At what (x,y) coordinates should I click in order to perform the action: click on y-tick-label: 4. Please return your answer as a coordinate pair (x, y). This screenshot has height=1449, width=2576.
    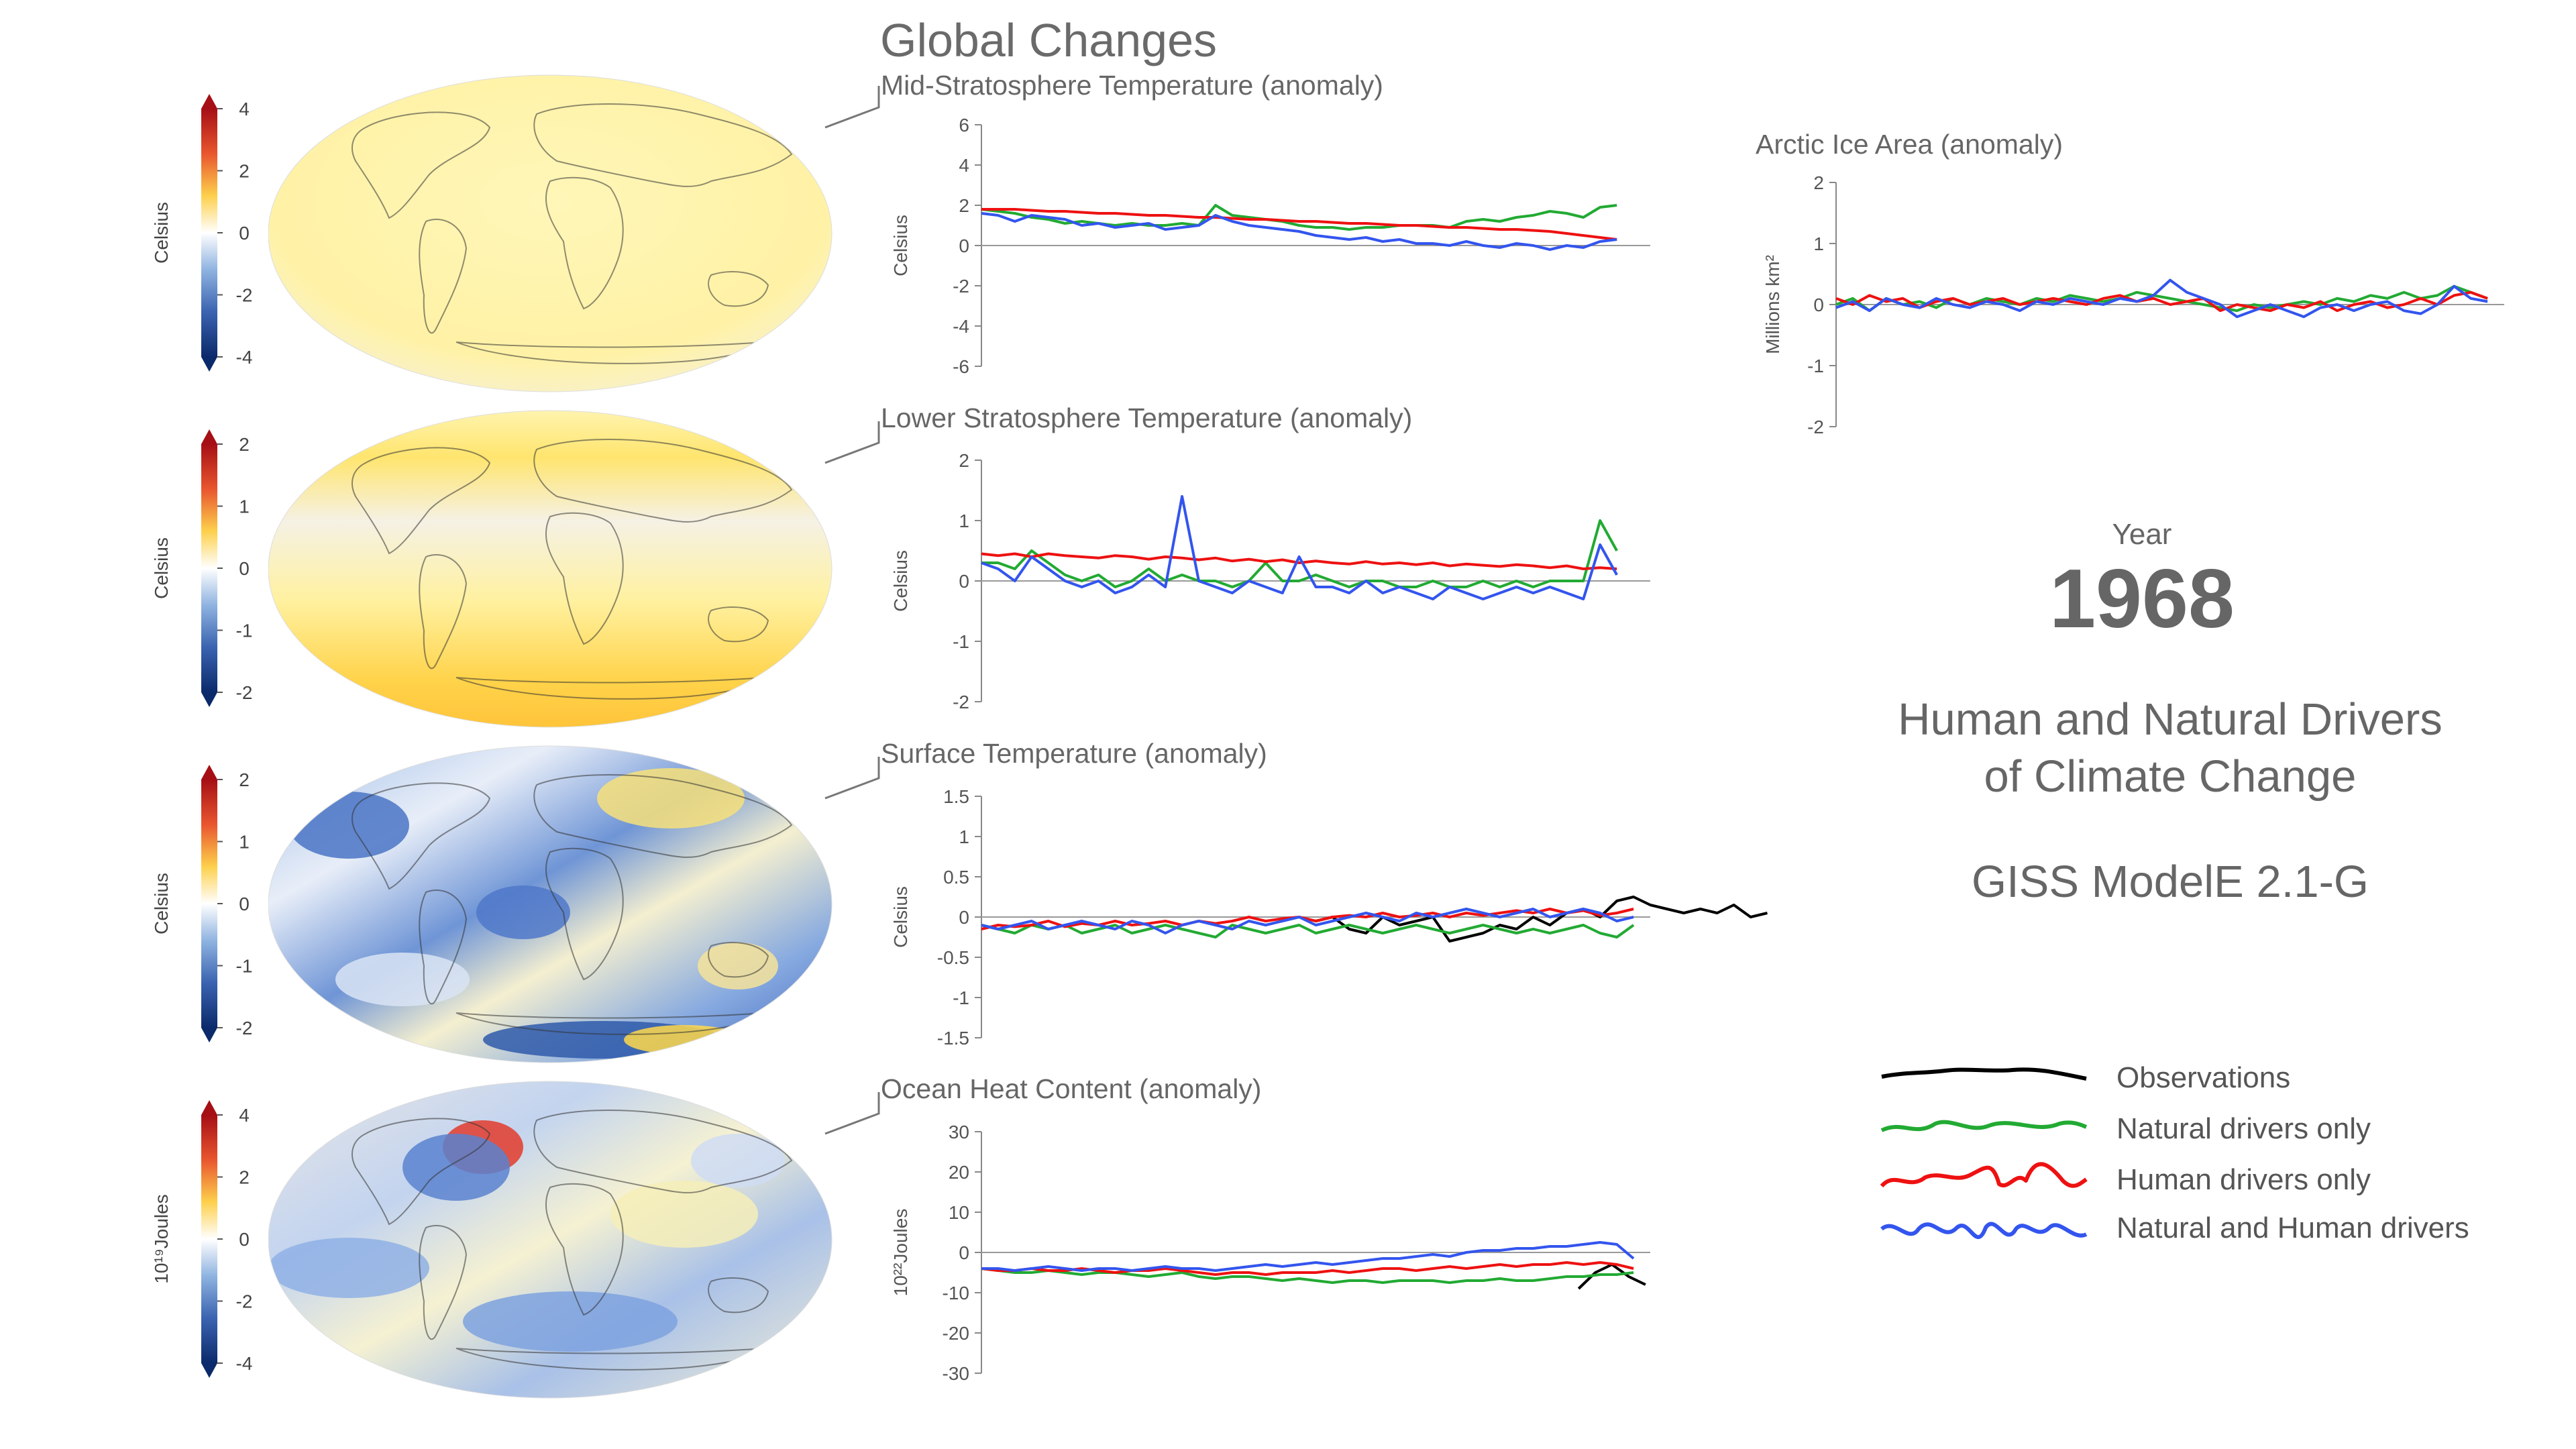
    Looking at the image, I should click on (964, 165).